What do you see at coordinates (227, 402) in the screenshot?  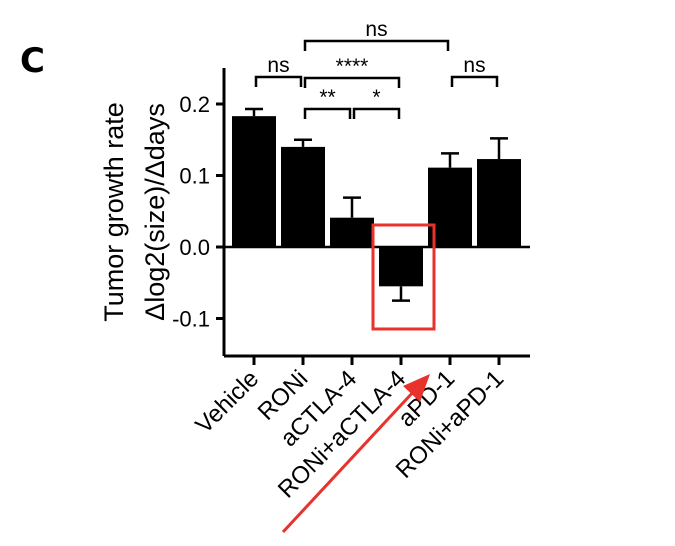 I see `x-tick-label: Vehicle` at bounding box center [227, 402].